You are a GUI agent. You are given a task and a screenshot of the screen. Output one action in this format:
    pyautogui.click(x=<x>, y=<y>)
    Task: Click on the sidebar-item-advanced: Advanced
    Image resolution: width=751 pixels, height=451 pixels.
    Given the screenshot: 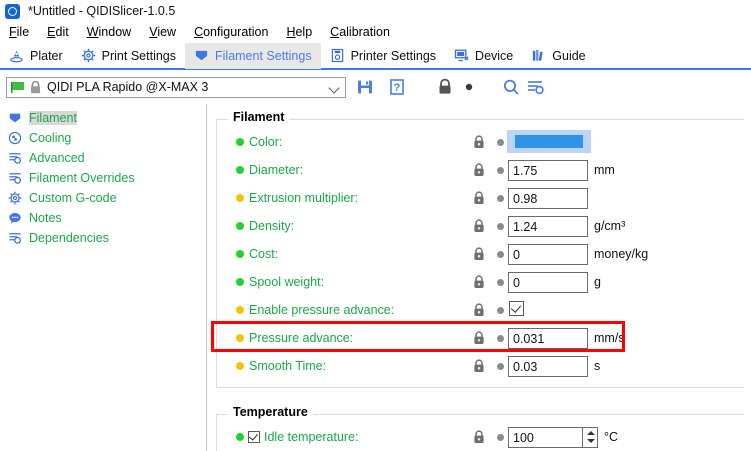 What is the action you would take?
    pyautogui.click(x=103, y=158)
    